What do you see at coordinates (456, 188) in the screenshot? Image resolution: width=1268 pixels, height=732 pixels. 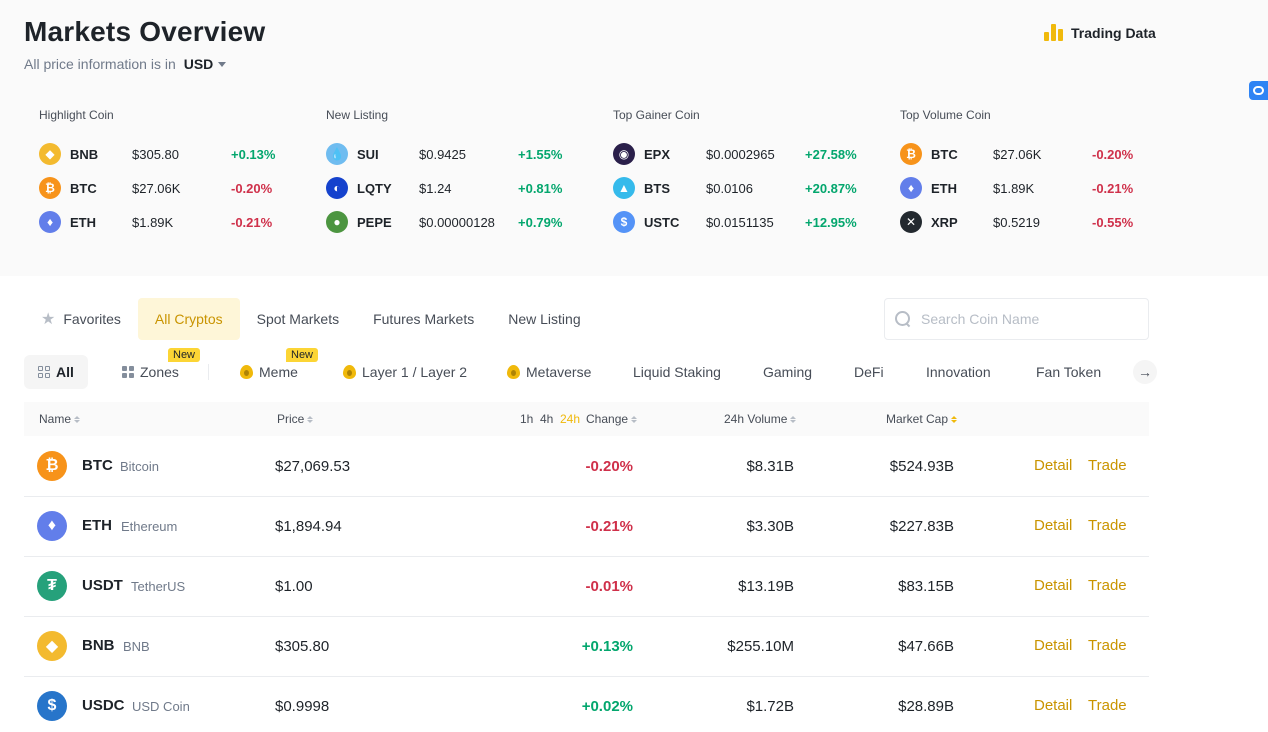 I see `highlight-coin-row: ◐ LQTY $1.24 +0.81%` at bounding box center [456, 188].